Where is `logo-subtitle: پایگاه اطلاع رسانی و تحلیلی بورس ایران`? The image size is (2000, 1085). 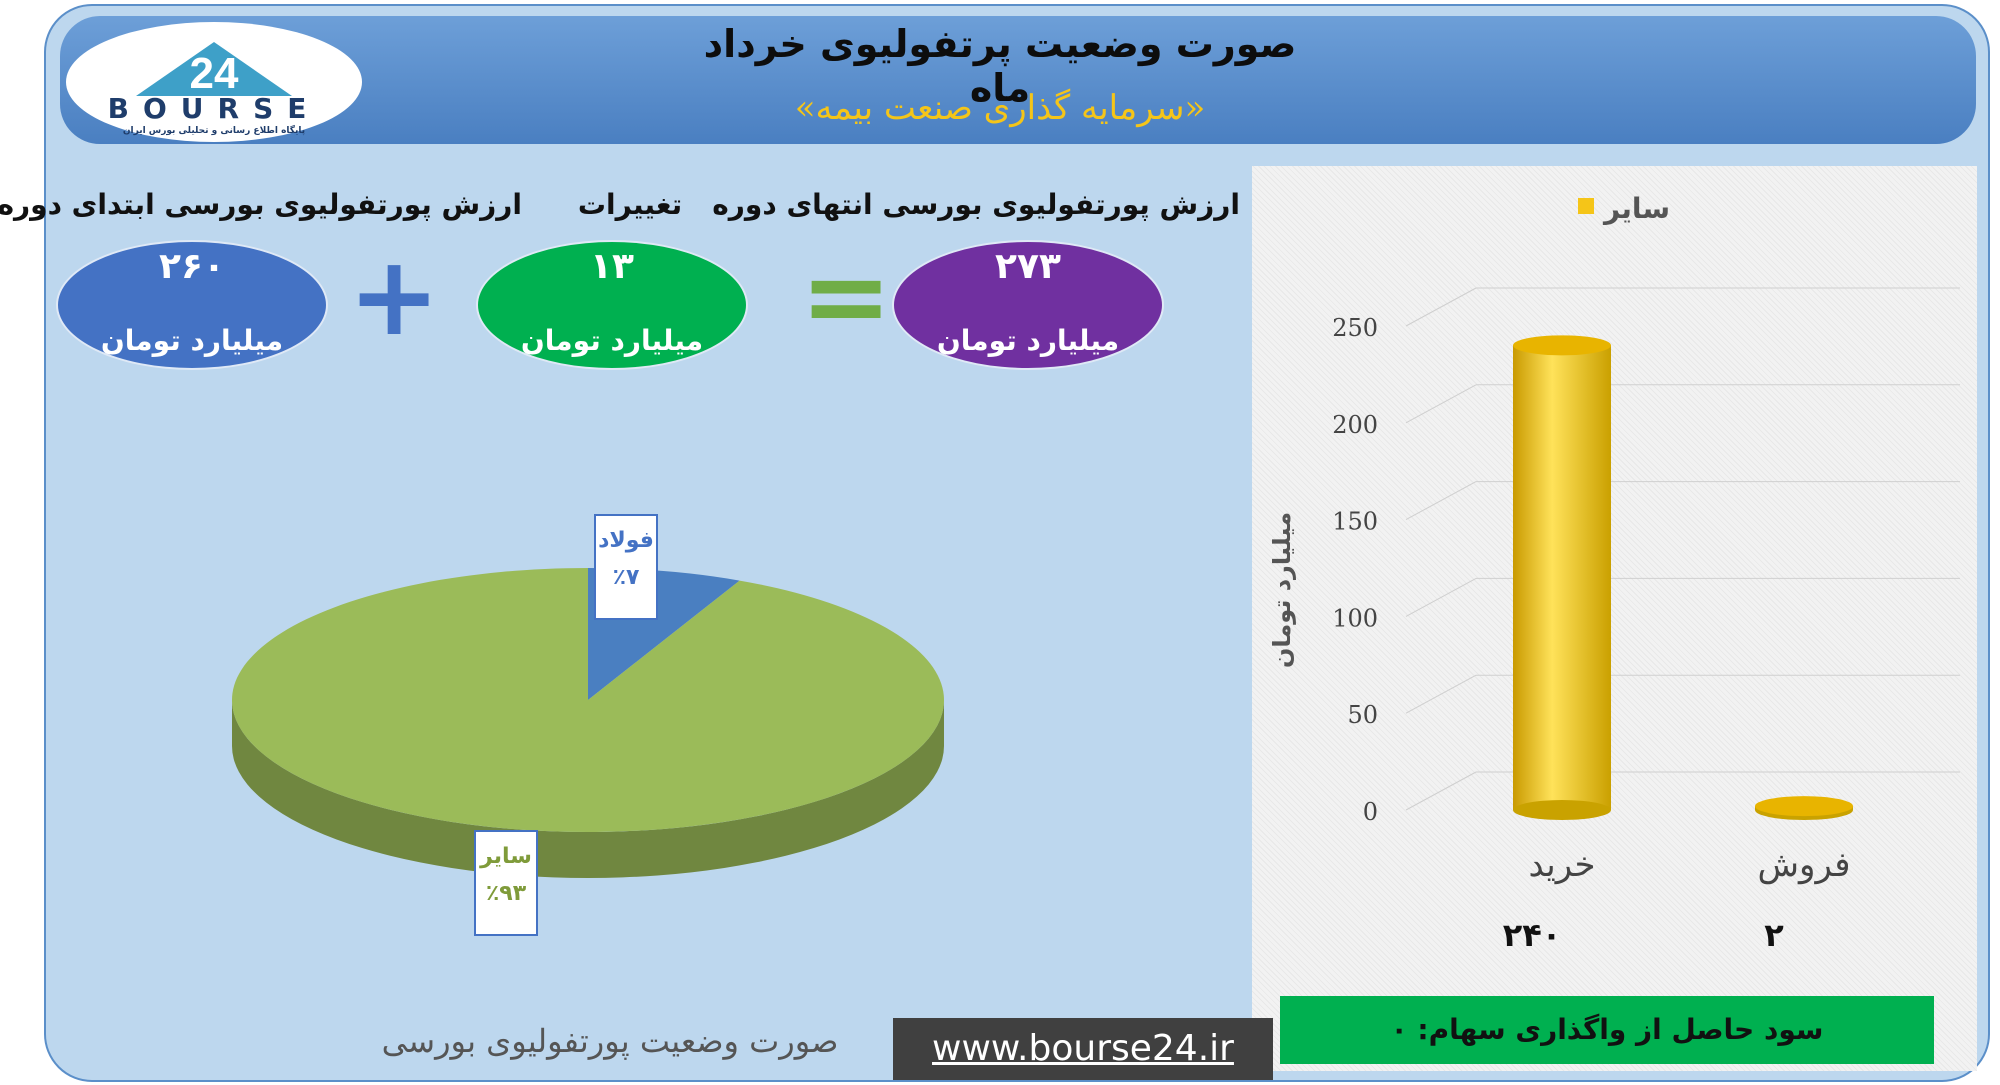 logo-subtitle: پایگاه اطلاع رسانی و تحلیلی بورس ایران is located at coordinates (214, 131).